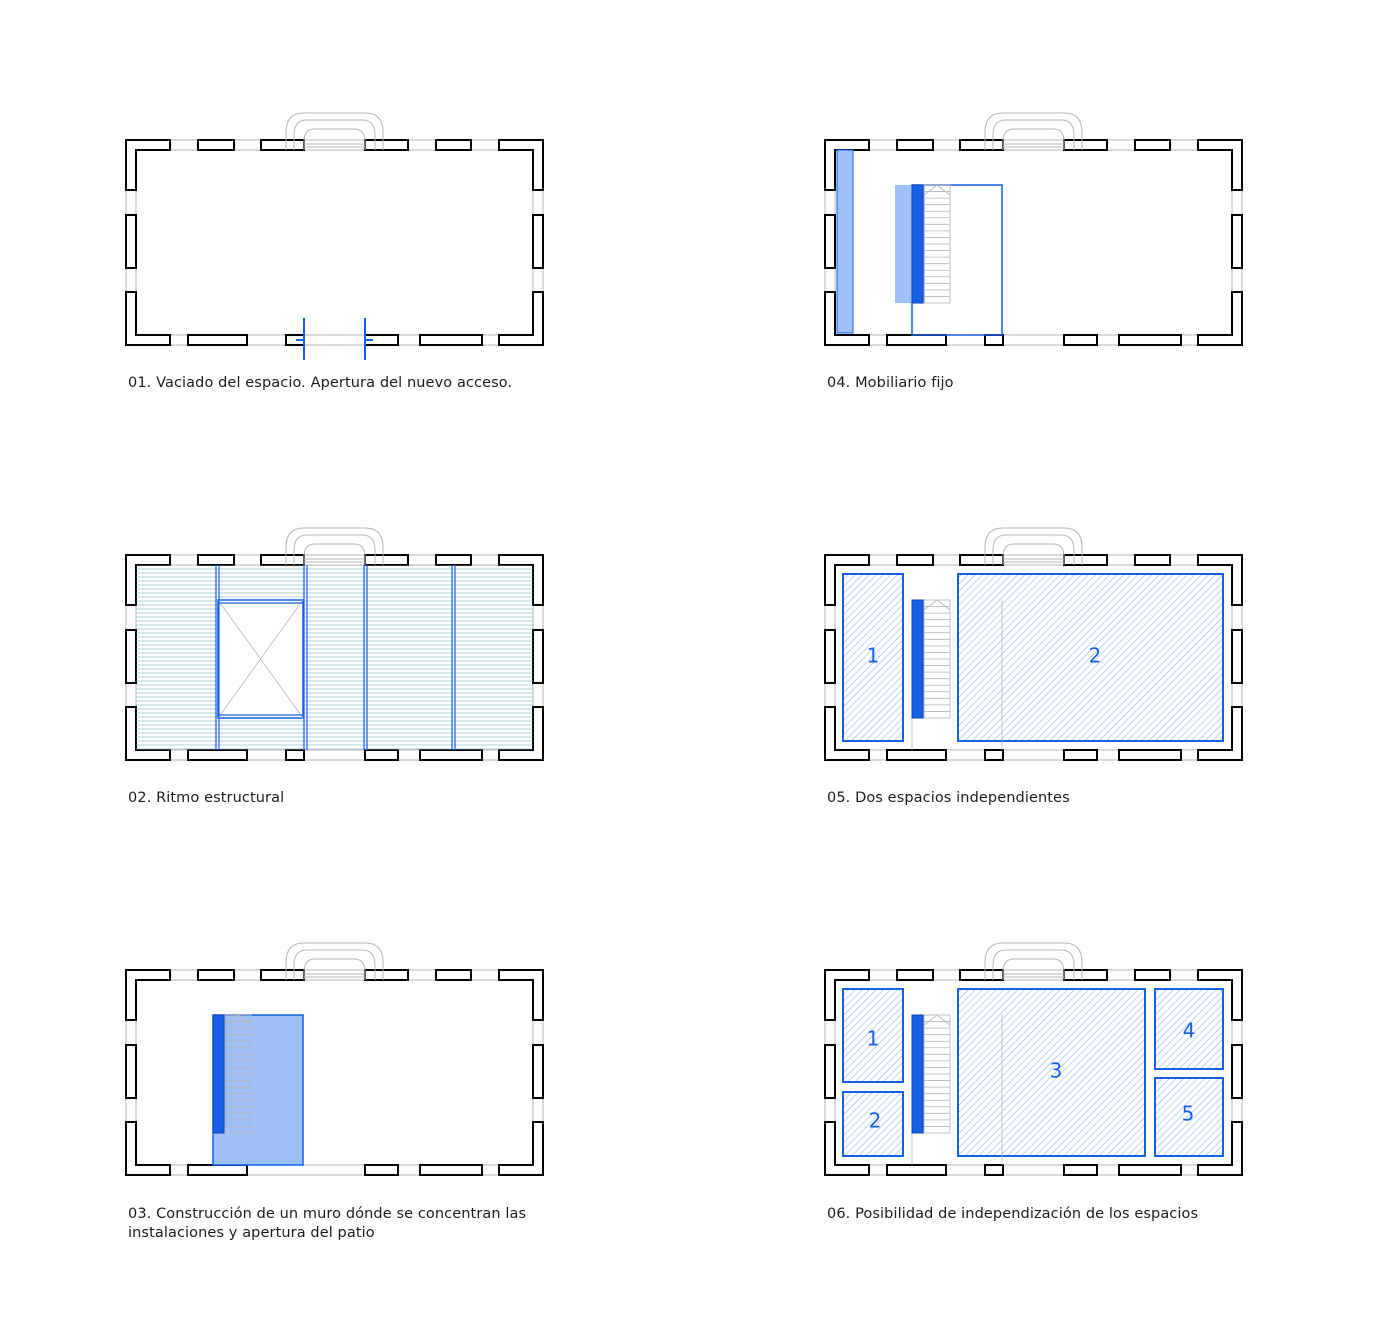 The width and height of the screenshot is (1400, 1317). I want to click on room-label-5: 5, so click(1188, 1114).